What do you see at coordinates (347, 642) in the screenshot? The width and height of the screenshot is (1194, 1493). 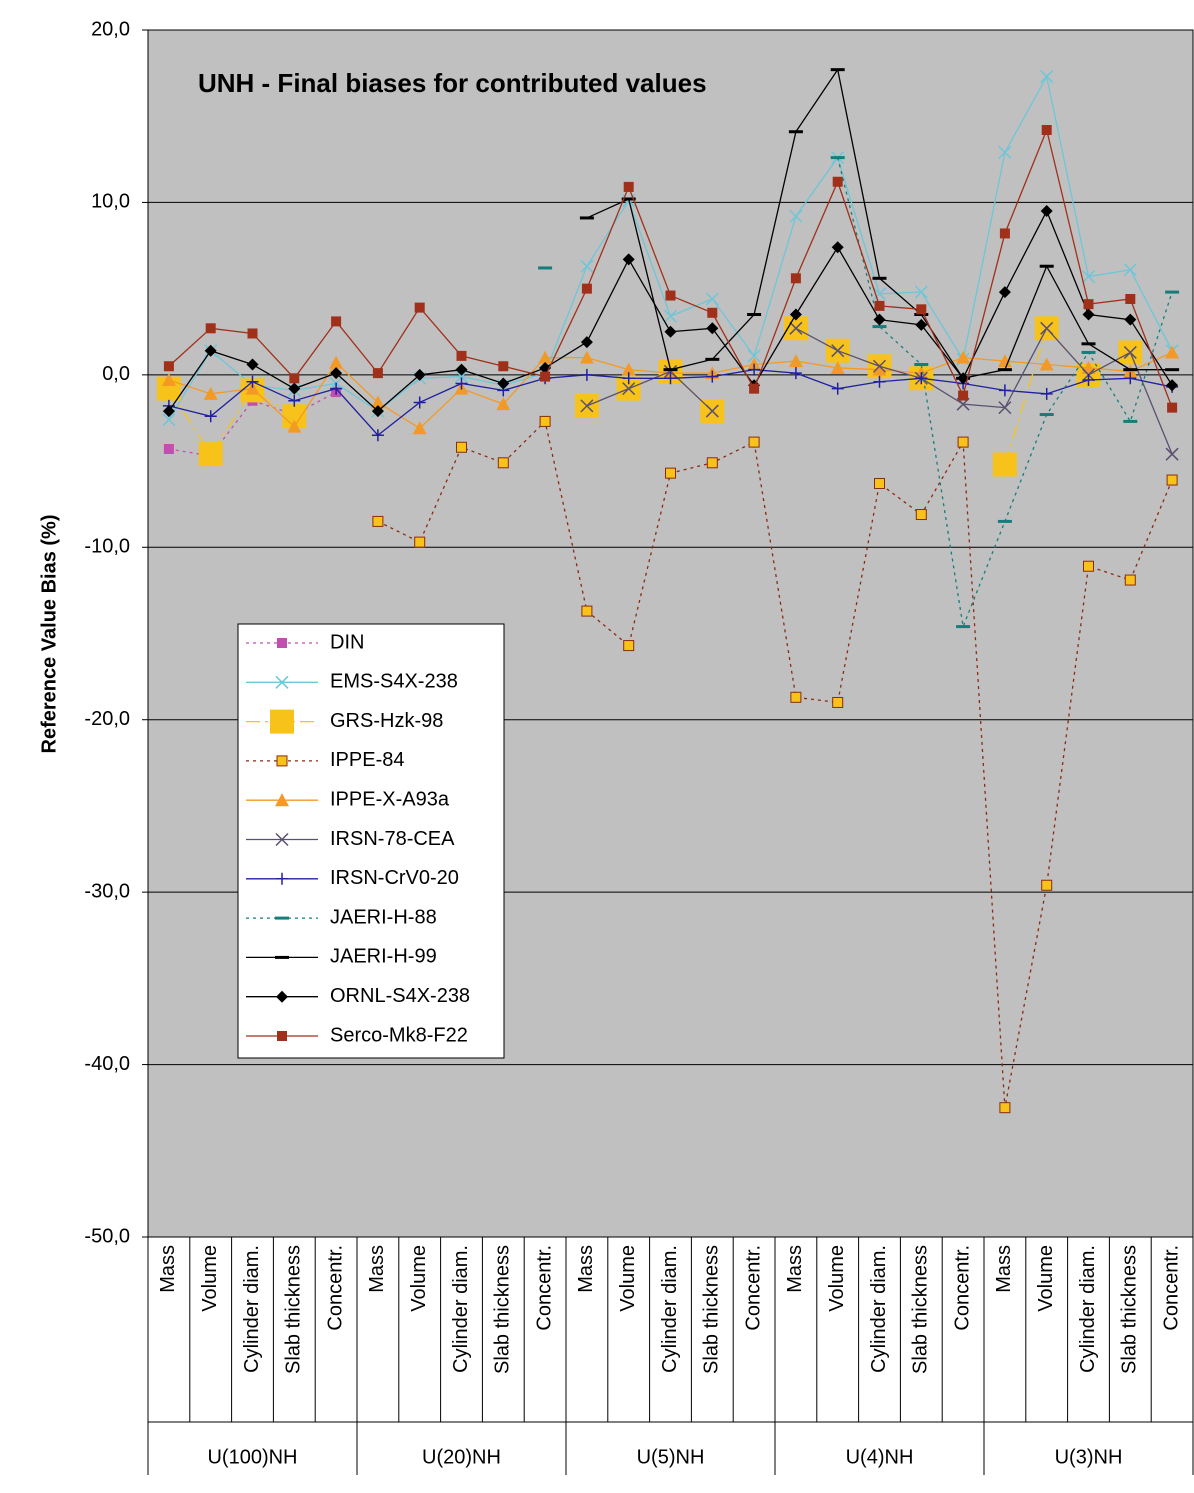 I see `legend-label: DIN` at bounding box center [347, 642].